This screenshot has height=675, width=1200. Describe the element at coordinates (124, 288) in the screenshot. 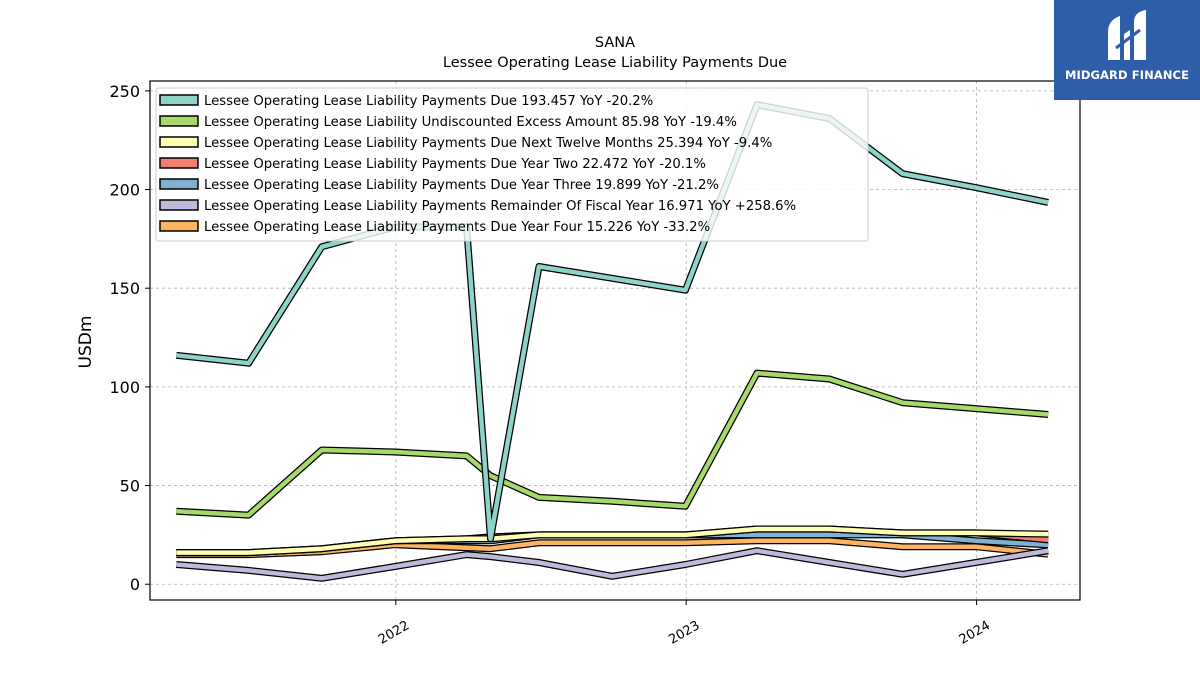

I see `y-tick-label: 150` at that location.